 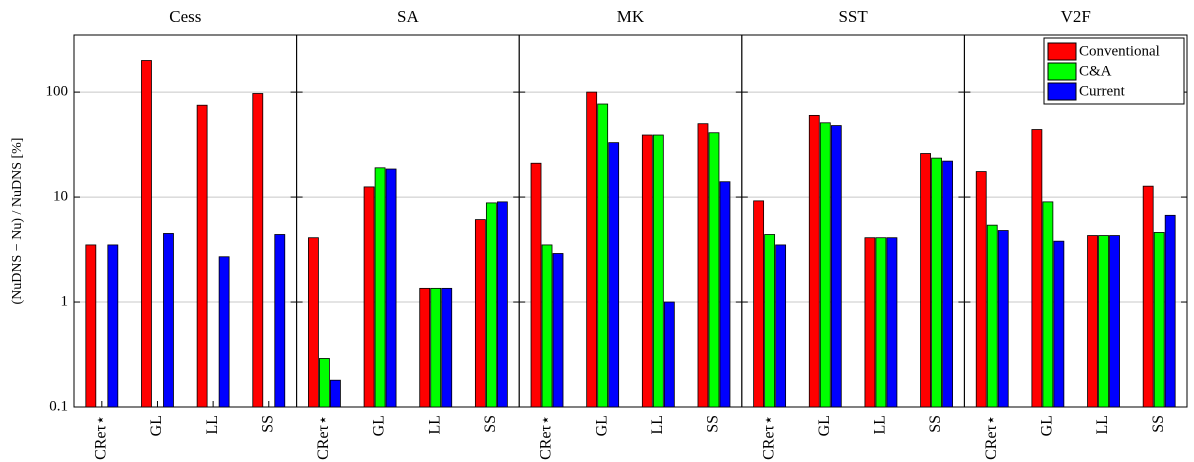 I want to click on legend-label: C&A, so click(x=1095, y=71).